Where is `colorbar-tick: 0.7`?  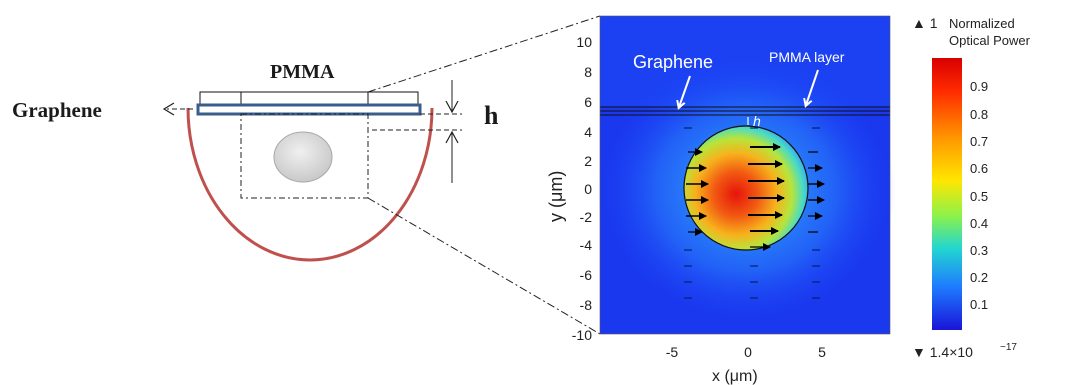 colorbar-tick: 0.7 is located at coordinates (979, 141).